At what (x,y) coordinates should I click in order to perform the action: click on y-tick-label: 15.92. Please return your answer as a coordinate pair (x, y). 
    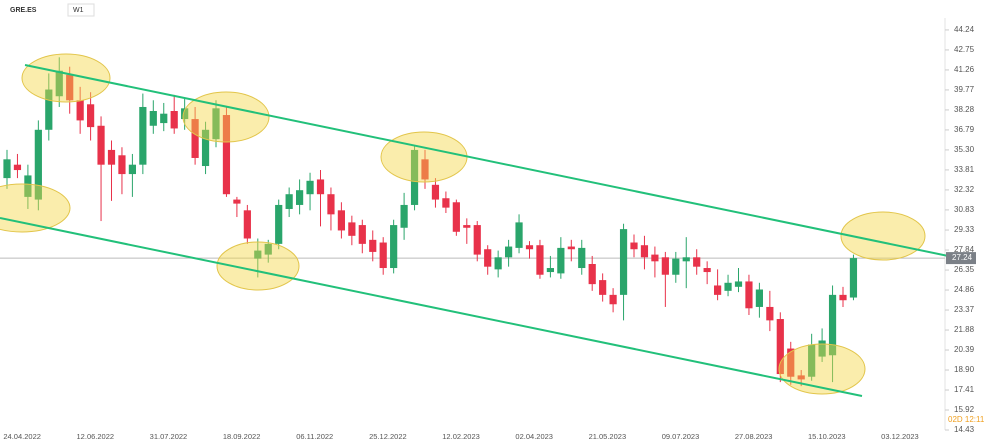
    Looking at the image, I should click on (964, 409).